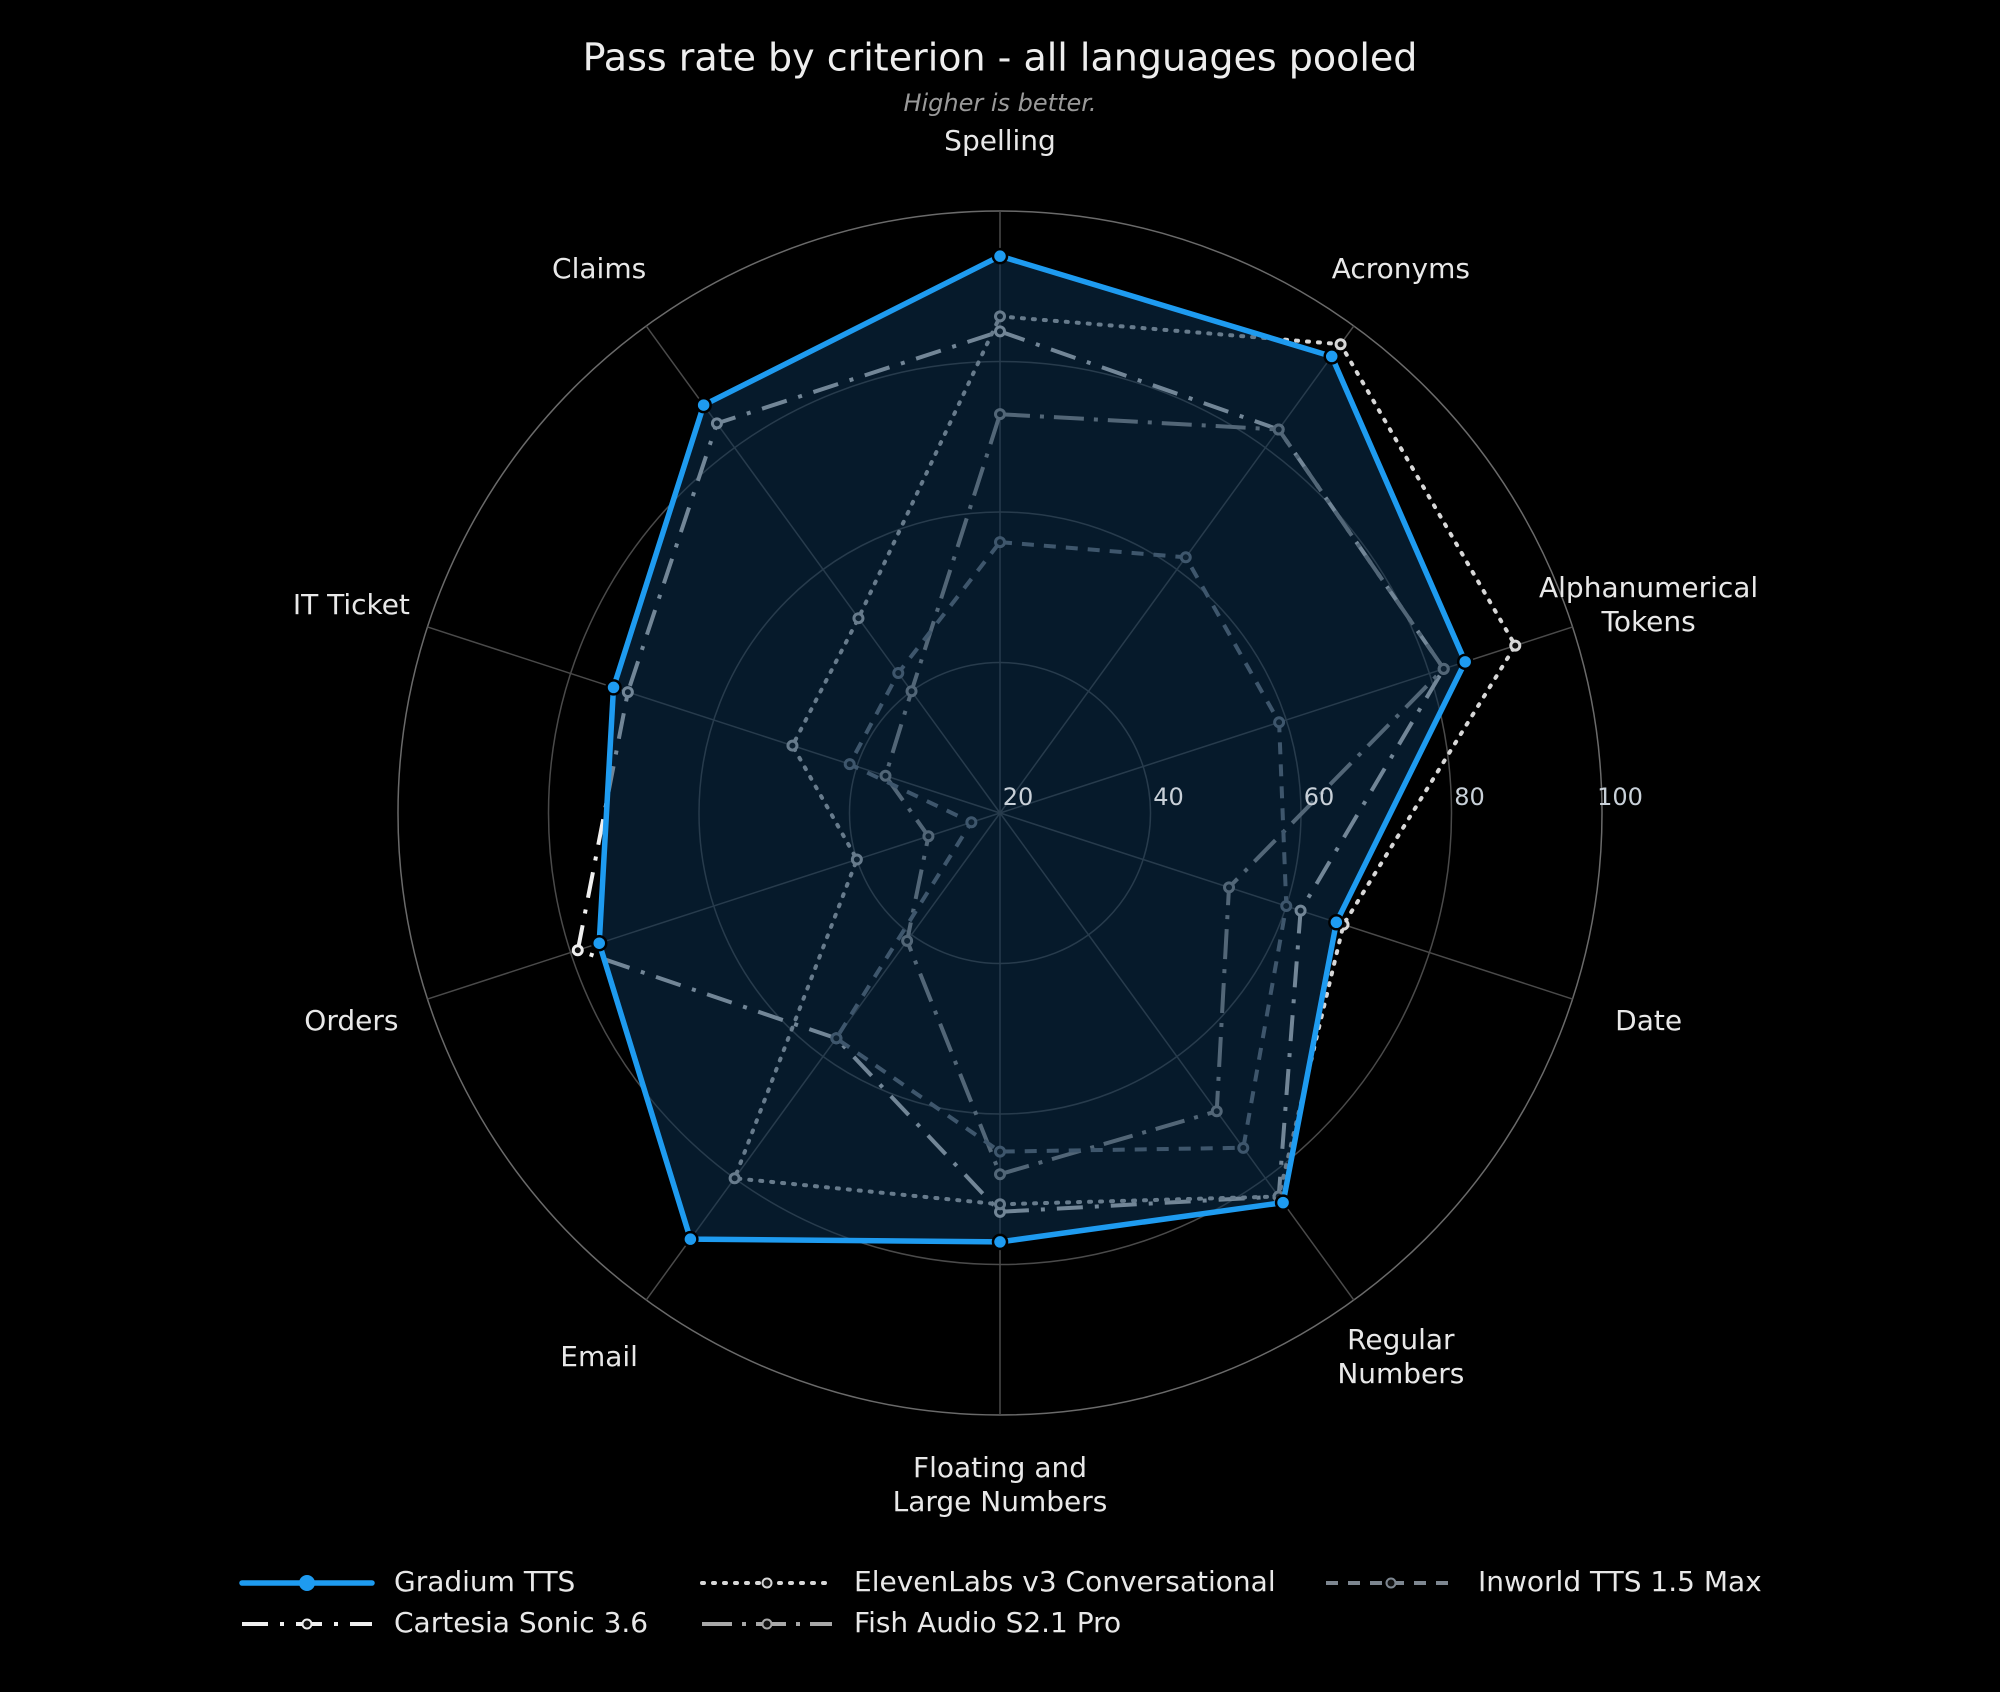 This screenshot has height=1692, width=2000. I want to click on category-label: Alphanumerical Tokens, so click(1648, 605).